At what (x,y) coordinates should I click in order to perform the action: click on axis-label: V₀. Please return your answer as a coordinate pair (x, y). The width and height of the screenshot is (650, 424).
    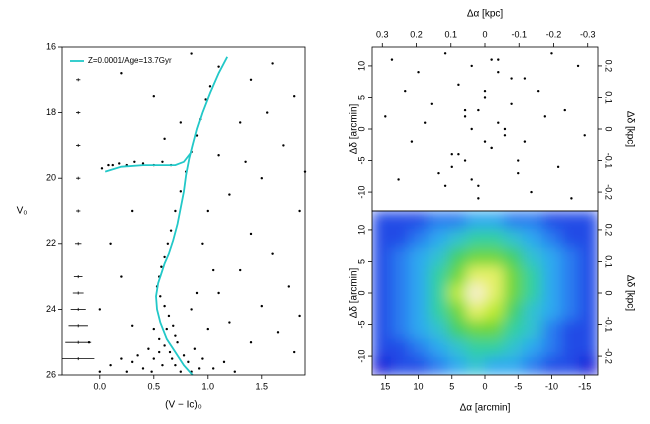
    Looking at the image, I should click on (22, 211).